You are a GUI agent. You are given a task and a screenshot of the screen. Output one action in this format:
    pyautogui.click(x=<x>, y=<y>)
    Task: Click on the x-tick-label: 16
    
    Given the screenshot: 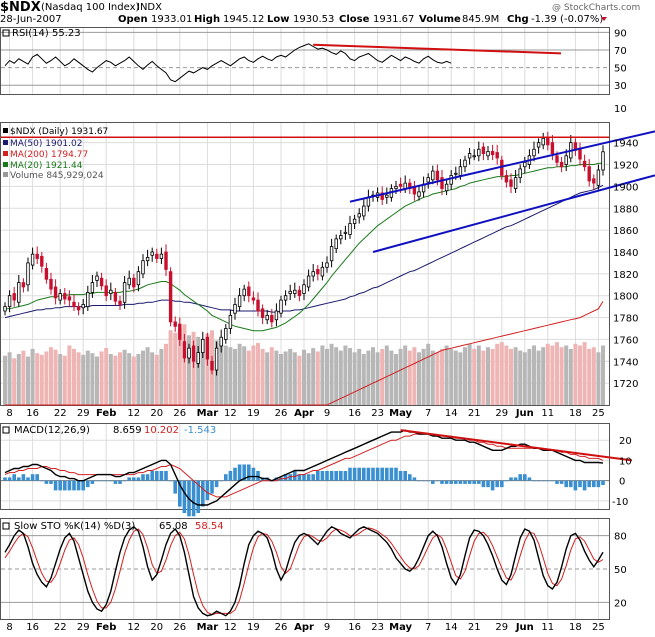 What is the action you would take?
    pyautogui.click(x=32, y=413)
    